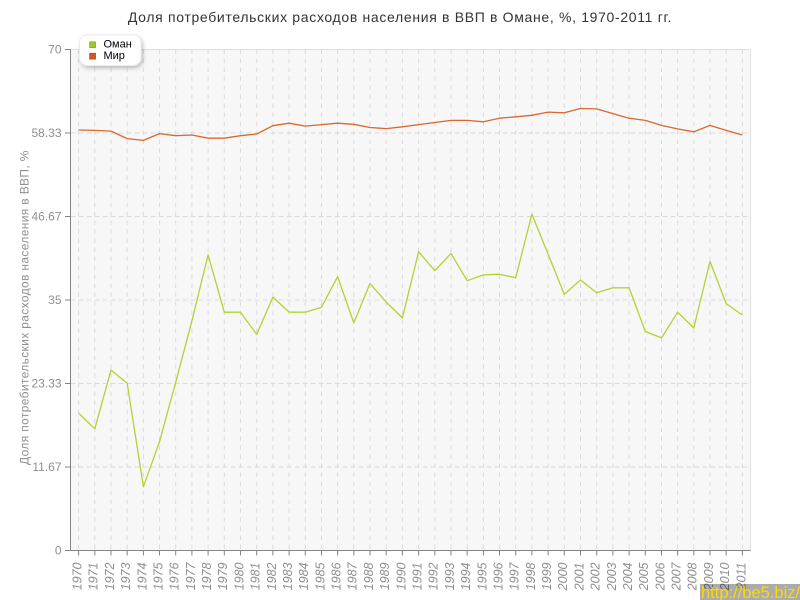  Describe the element at coordinates (304, 576) in the screenshot. I see `svg-text: 1984` at that location.